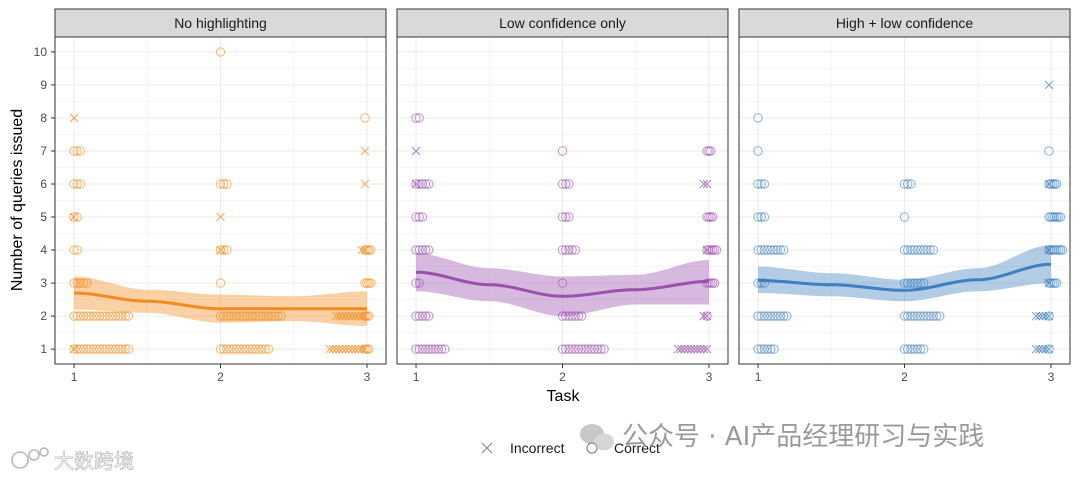  What do you see at coordinates (44, 200) in the screenshot?
I see `y-axis-ticks: 1 2 3 4 5 6 7 8 9 10` at bounding box center [44, 200].